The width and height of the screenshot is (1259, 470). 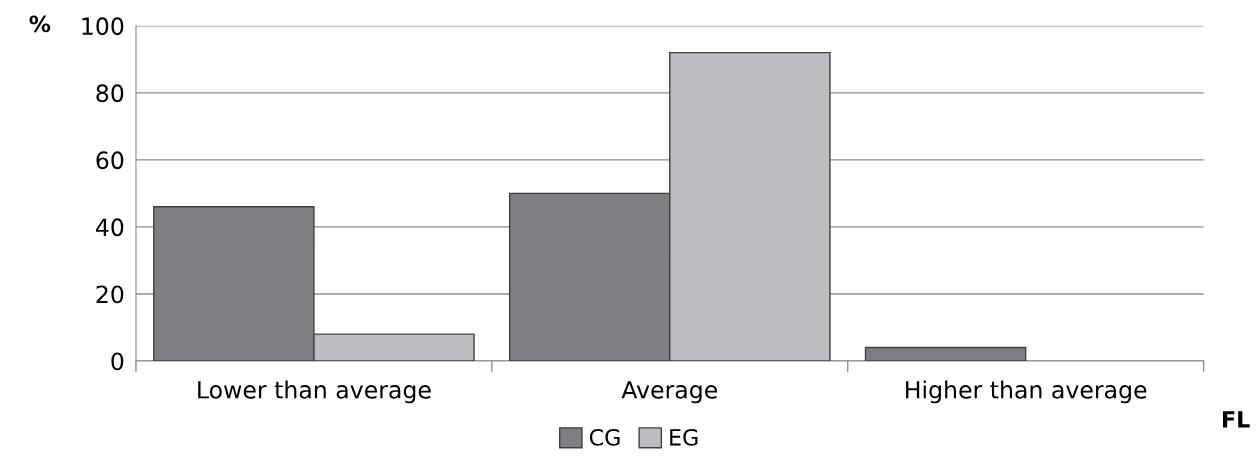 I want to click on y-tick-label: 40, so click(x=109, y=227).